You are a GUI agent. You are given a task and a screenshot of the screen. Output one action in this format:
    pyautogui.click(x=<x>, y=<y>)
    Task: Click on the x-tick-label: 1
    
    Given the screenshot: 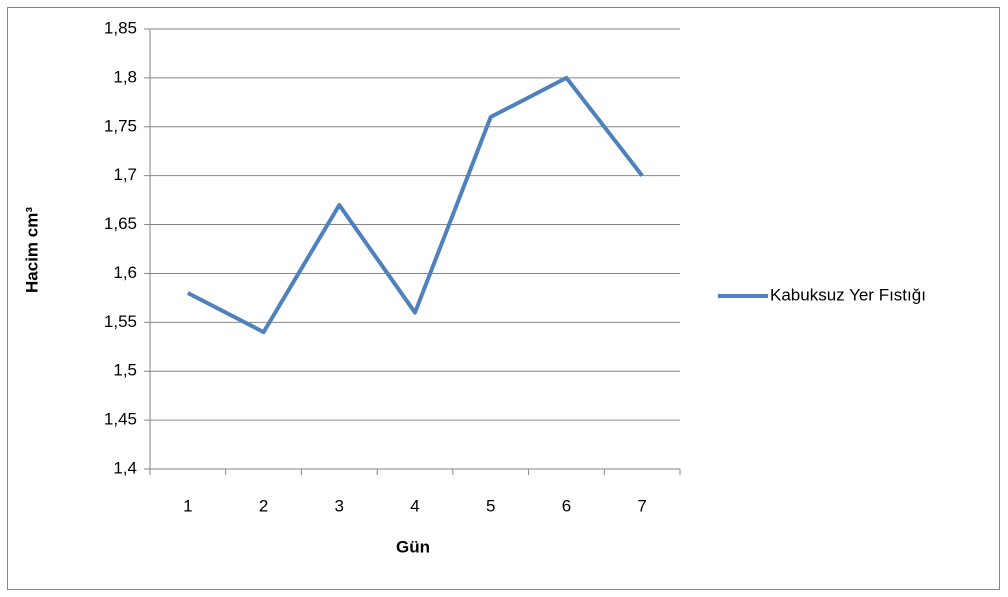 What is the action you would take?
    pyautogui.click(x=187, y=505)
    